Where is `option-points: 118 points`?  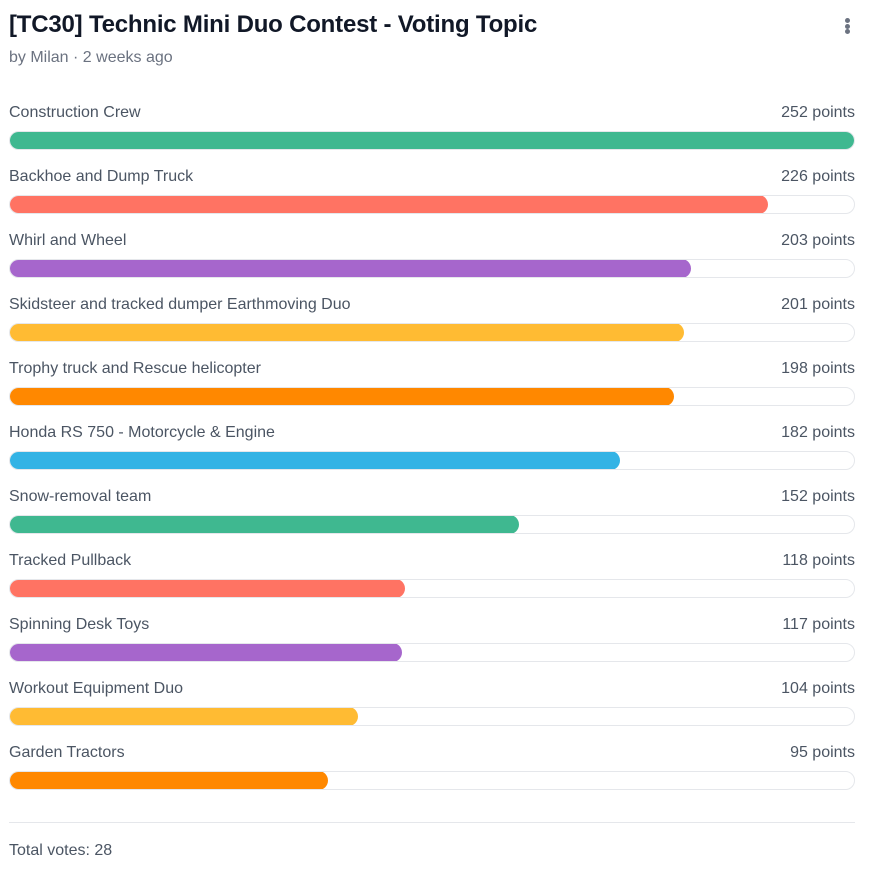
option-points: 118 points is located at coordinates (818, 560).